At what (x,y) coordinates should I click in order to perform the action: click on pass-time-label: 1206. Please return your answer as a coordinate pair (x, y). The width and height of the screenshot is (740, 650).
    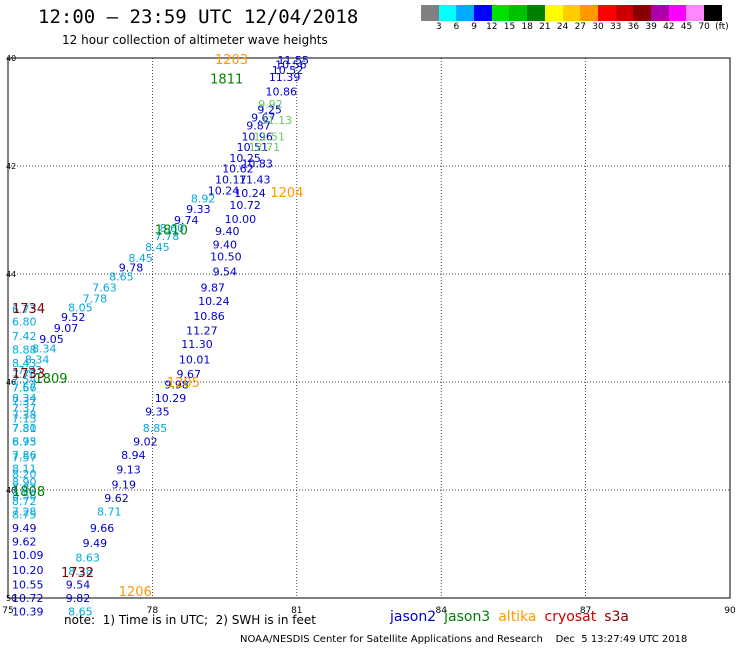
    Looking at the image, I should click on (135, 592).